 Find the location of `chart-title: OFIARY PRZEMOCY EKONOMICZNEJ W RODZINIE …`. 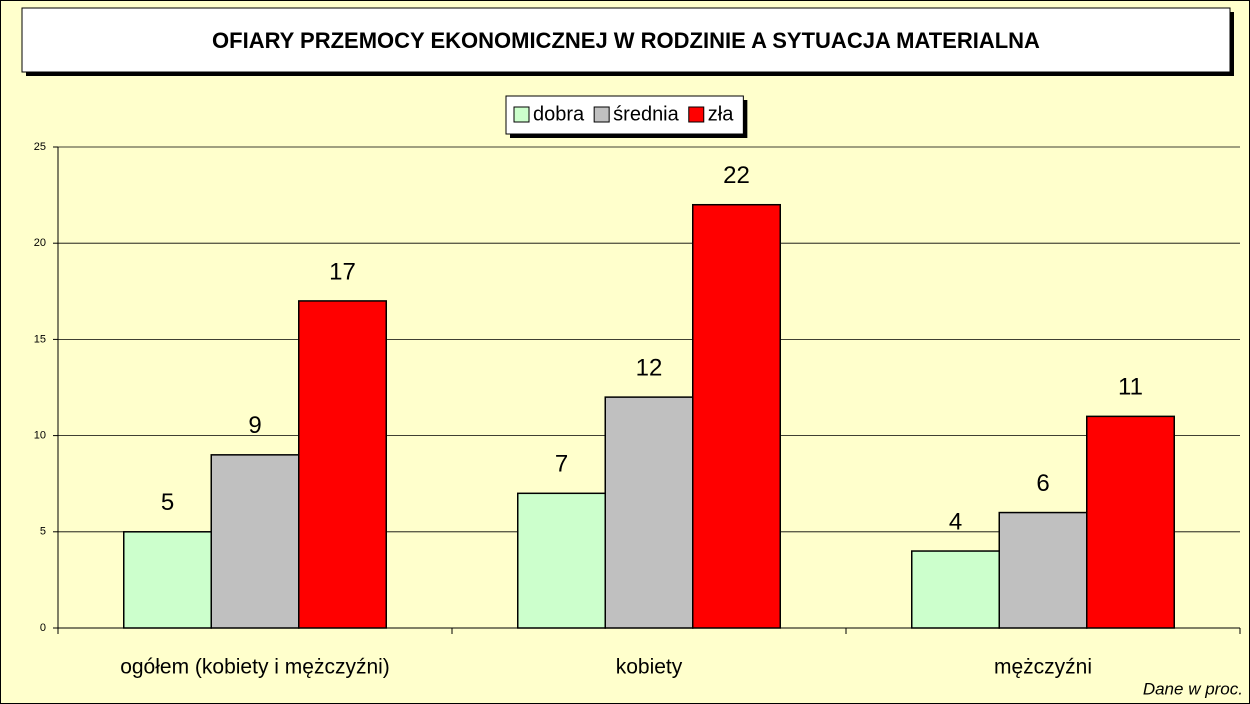

chart-title: OFIARY PRZEMOCY EKONOMICZNEJ W RODZINIE … is located at coordinates (626, 40).